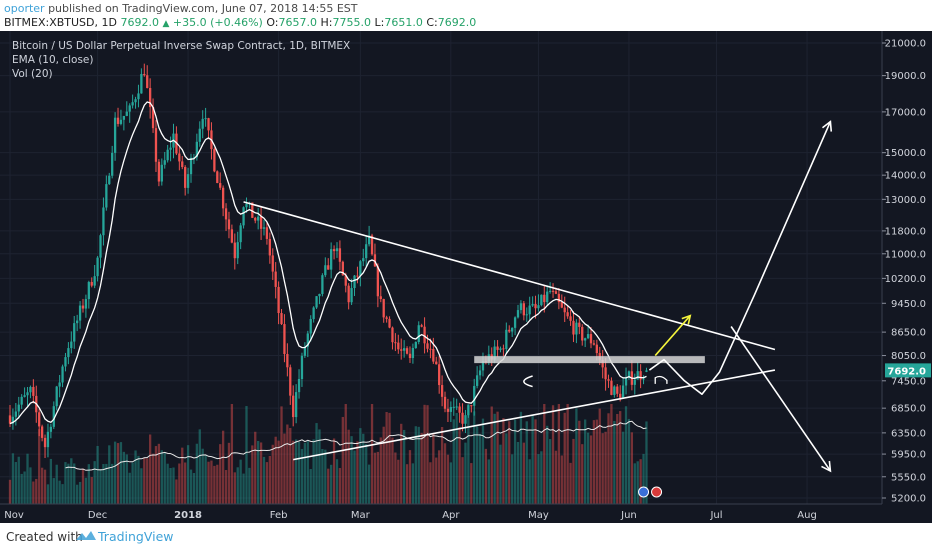  I want to click on price-tick-label: 6850.0, so click(908, 409).